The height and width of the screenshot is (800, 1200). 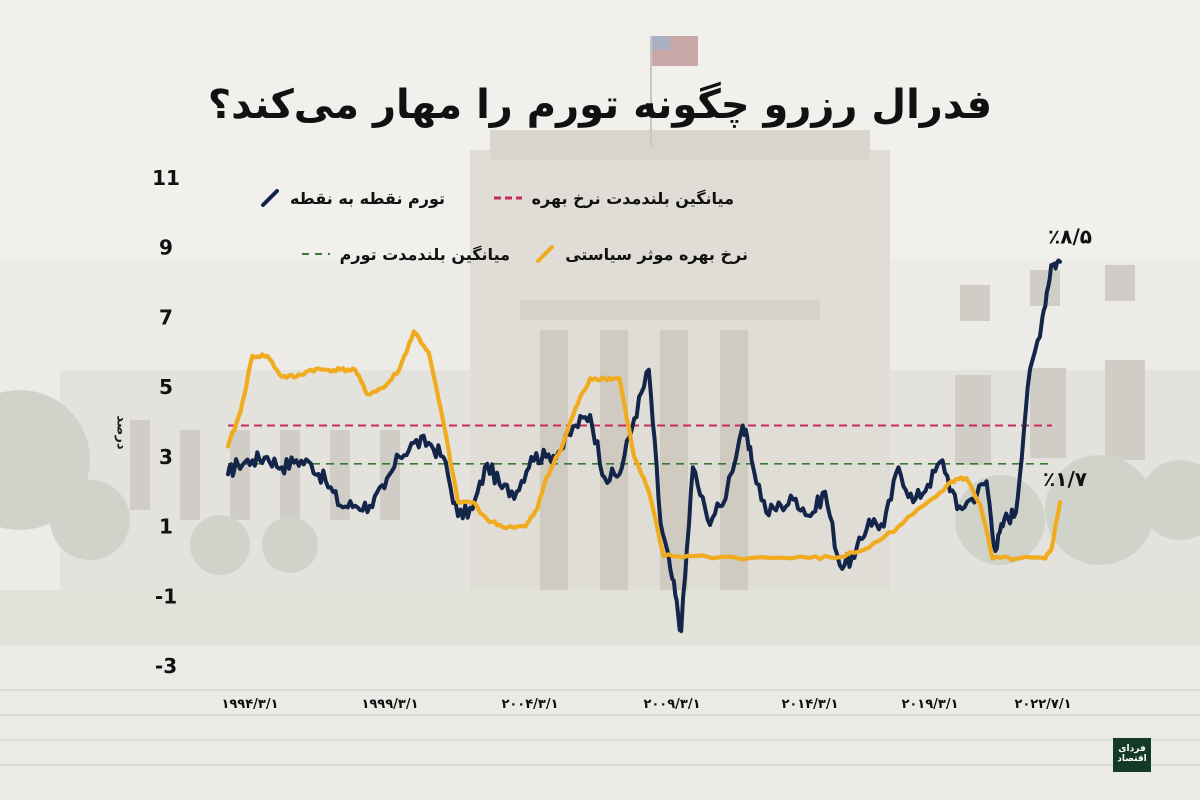 I want to click on chart-title: فدرال رزرو چگونه تورم را مهار می‌کند؟, so click(x=600, y=105).